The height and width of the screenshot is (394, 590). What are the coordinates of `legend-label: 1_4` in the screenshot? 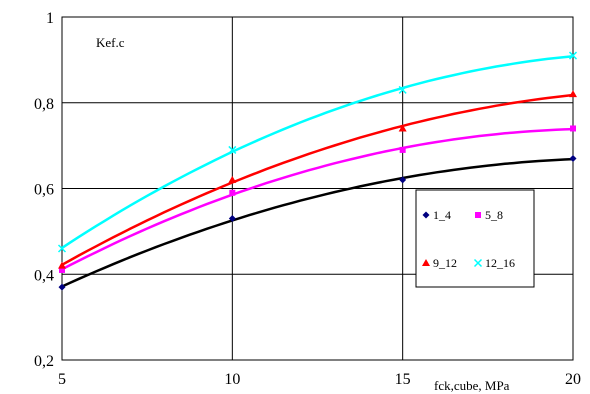 It's located at (442, 215).